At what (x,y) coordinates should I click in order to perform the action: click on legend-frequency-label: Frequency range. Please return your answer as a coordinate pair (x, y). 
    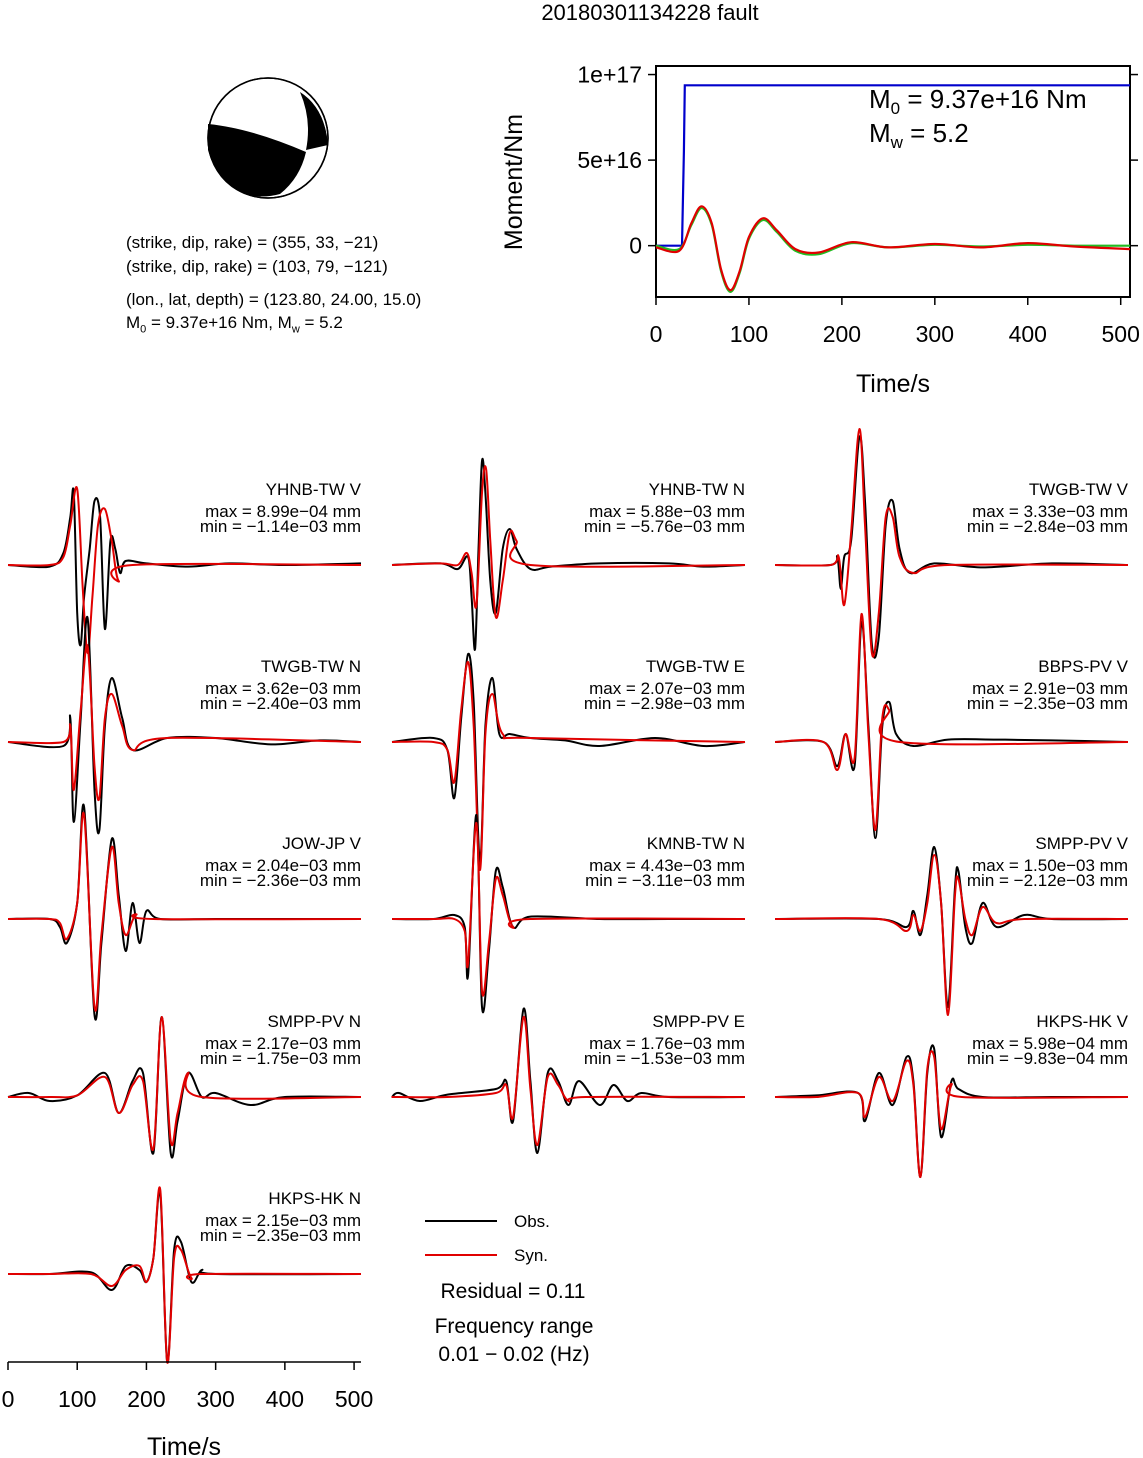
    Looking at the image, I should click on (514, 1326).